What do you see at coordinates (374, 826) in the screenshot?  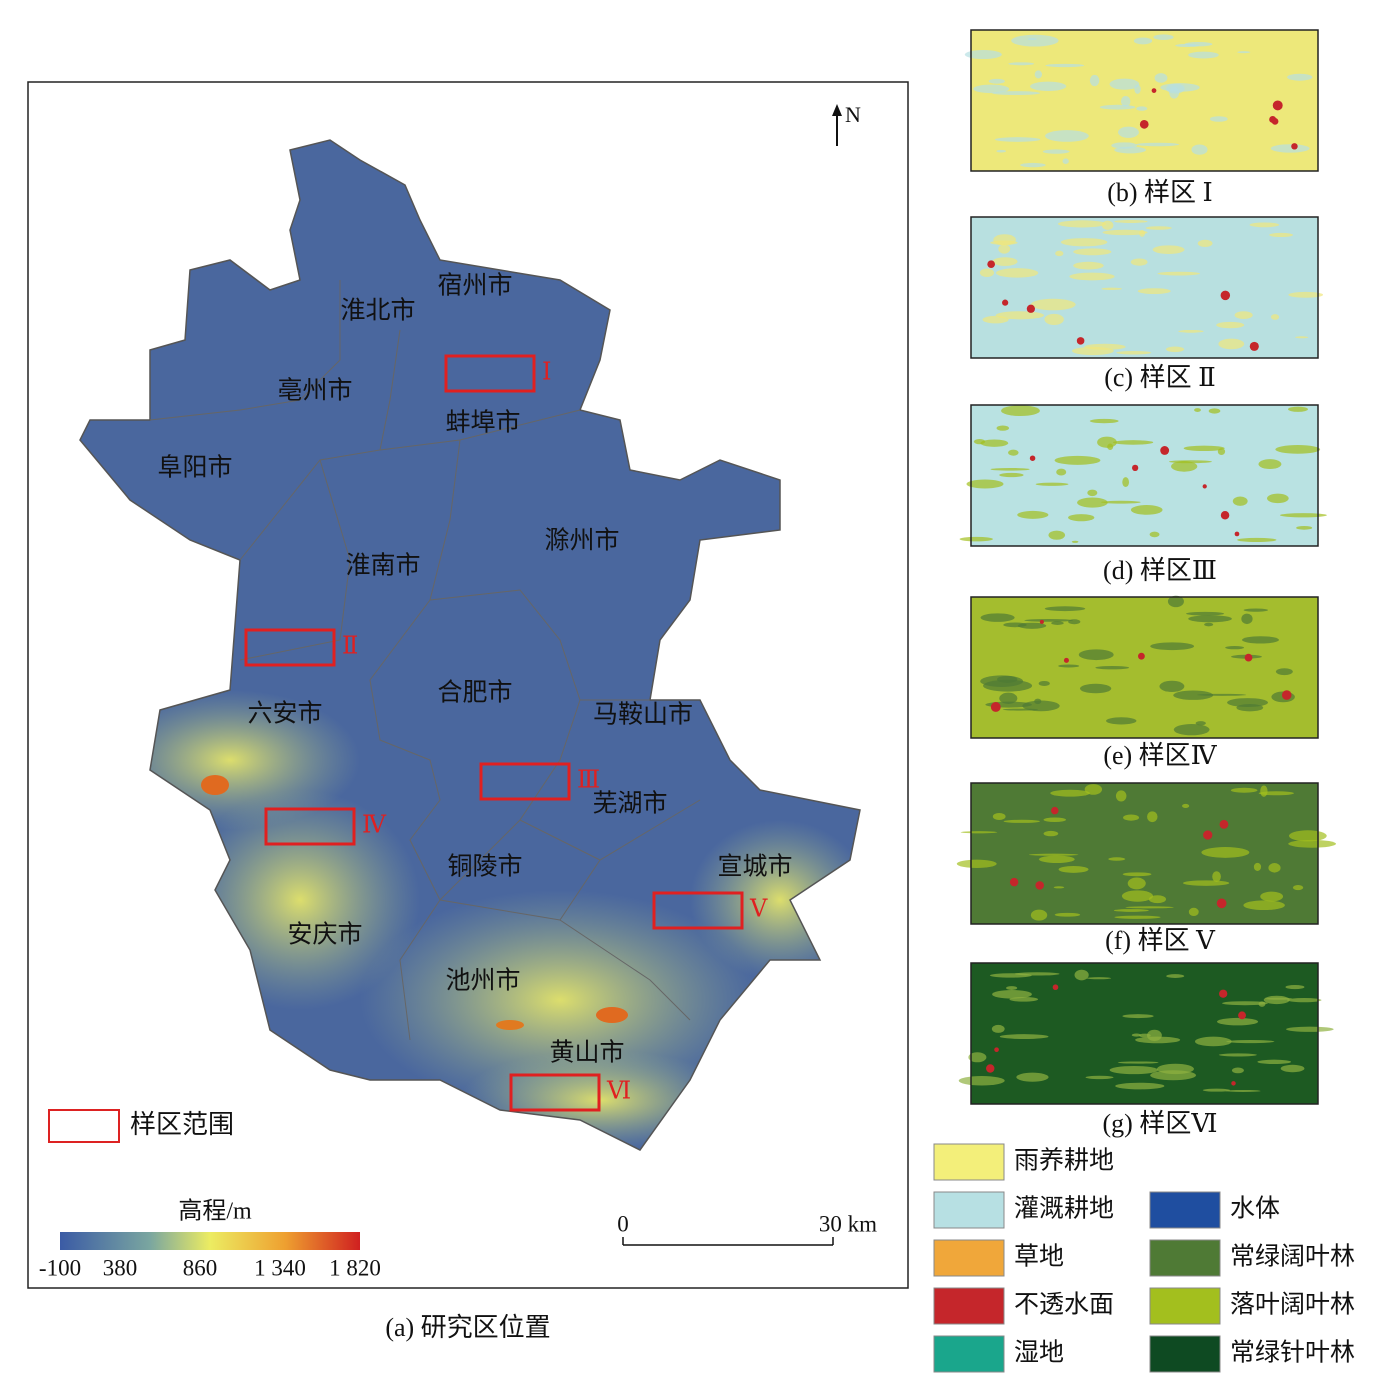 I see `sample-label: Ⅳ` at bounding box center [374, 826].